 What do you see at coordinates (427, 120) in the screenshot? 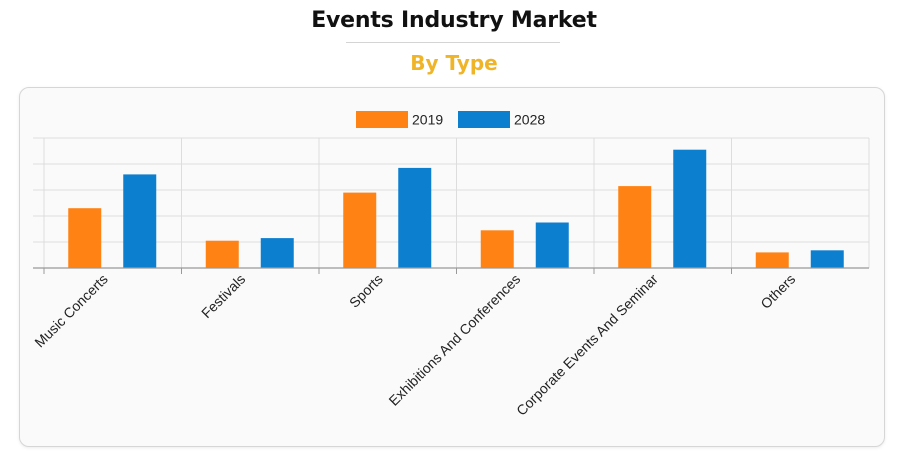
I see `legend-label-2019: 2019` at bounding box center [427, 120].